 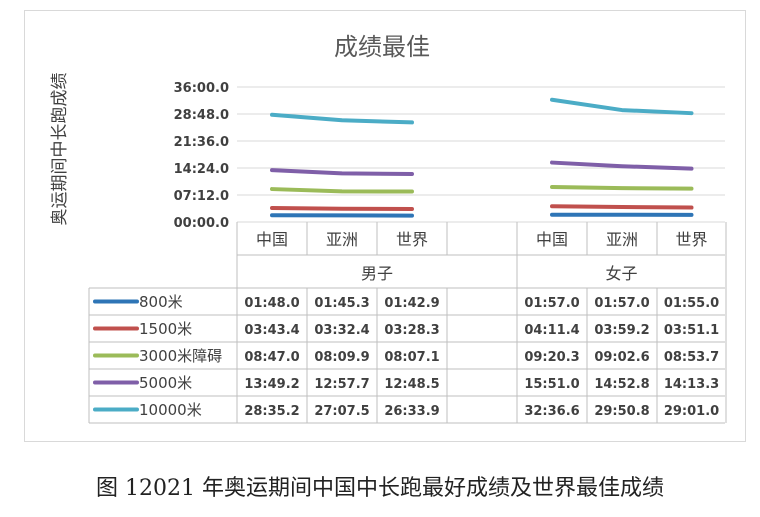 I want to click on table-cell-value: 27:07.5, so click(x=341, y=411).